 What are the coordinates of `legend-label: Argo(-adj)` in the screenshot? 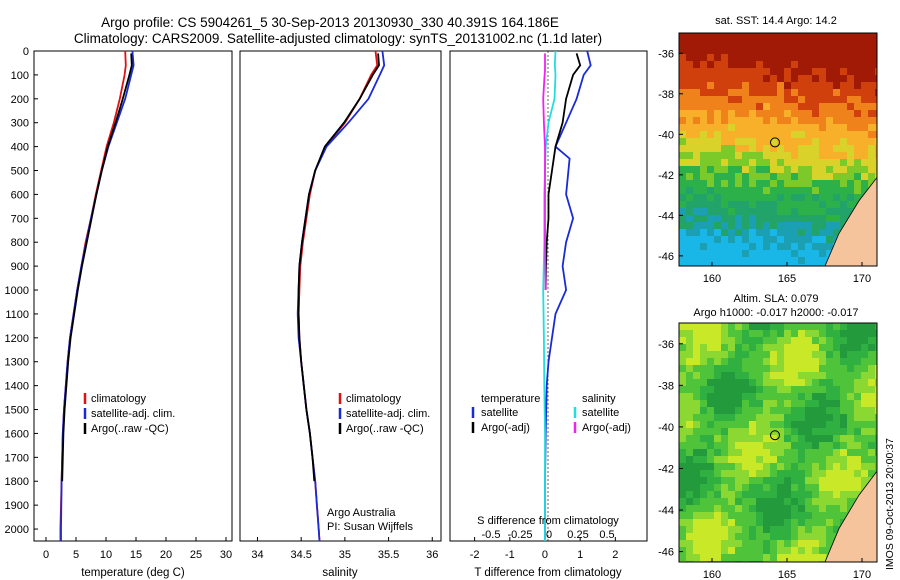 It's located at (606, 428).